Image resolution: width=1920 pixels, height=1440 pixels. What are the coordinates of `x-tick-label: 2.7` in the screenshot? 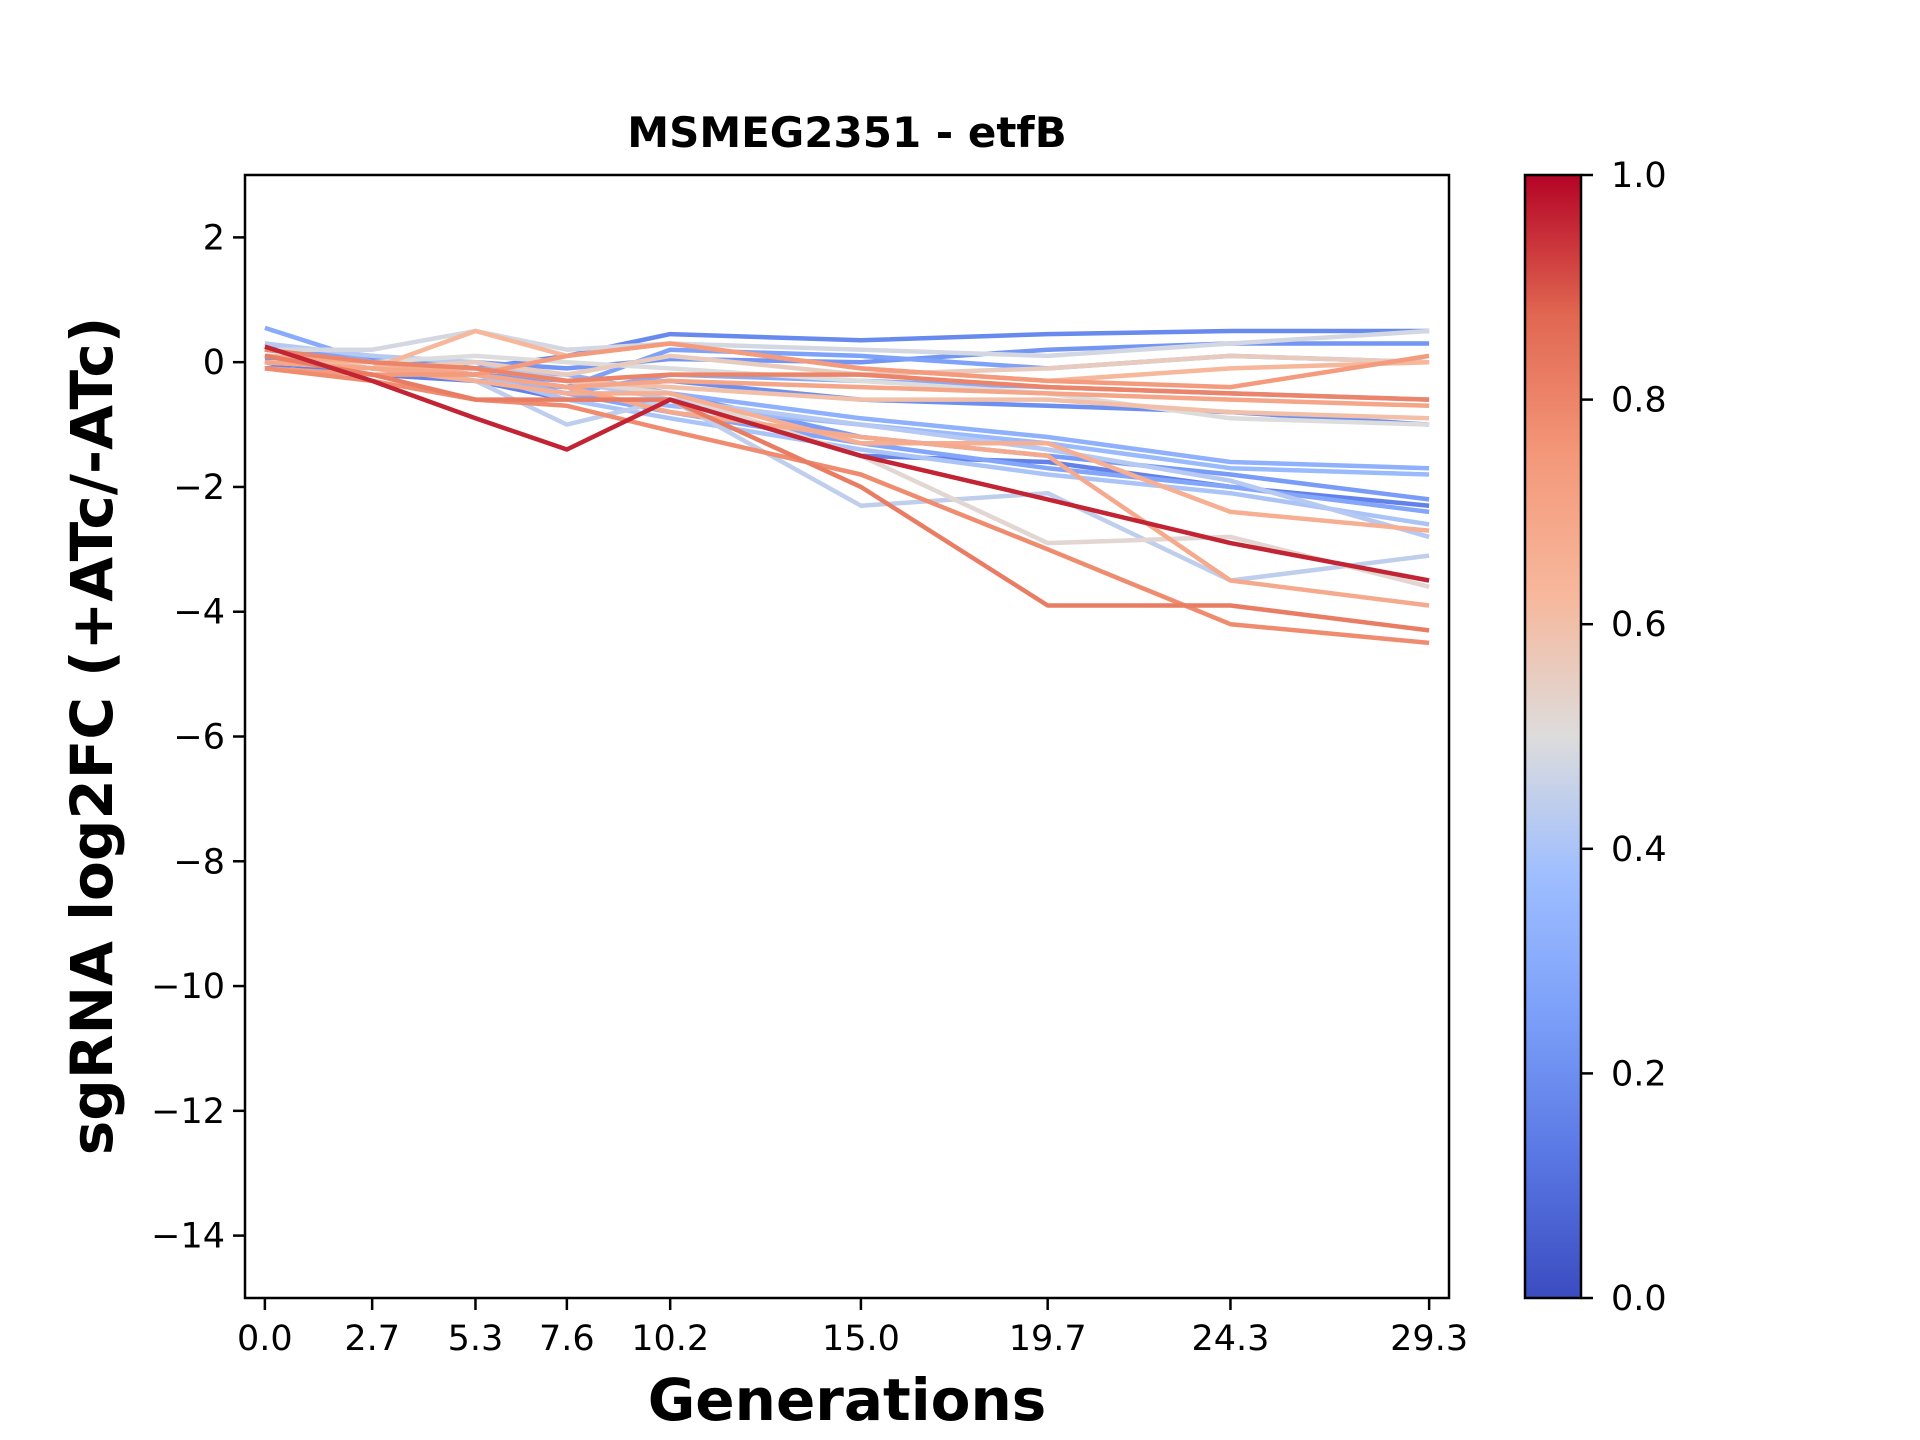 It's located at (372, 1339).